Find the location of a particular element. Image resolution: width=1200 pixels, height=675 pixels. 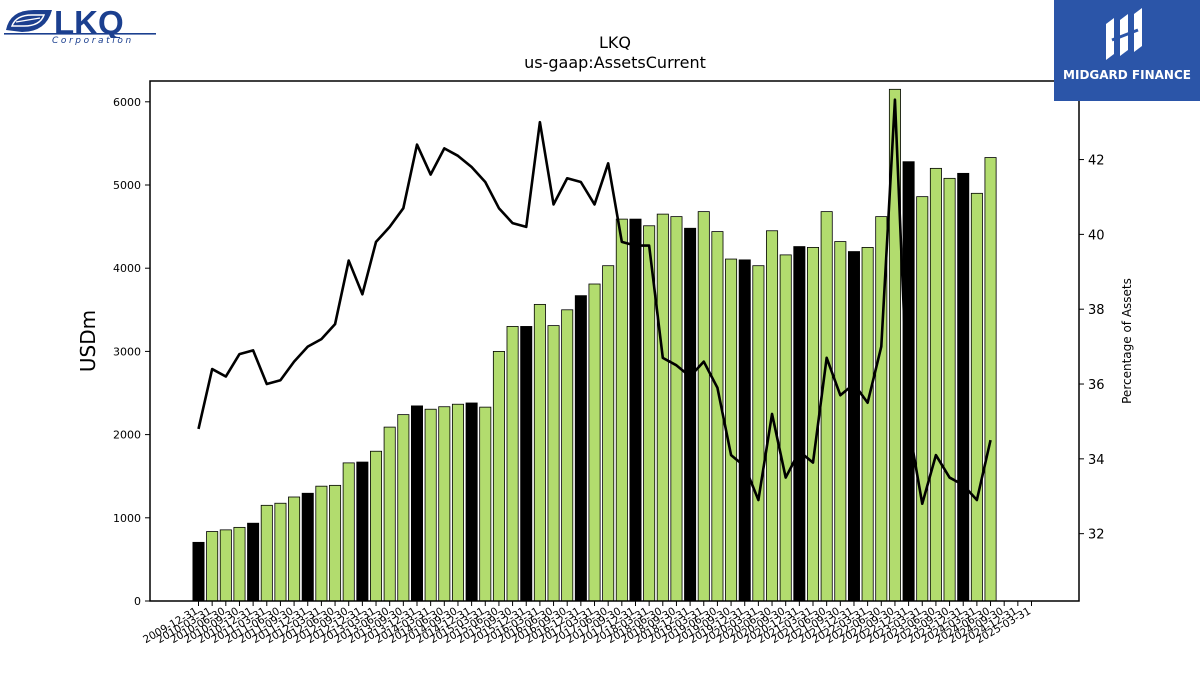

y2-tick-label: 34 is located at coordinates (1096, 460).